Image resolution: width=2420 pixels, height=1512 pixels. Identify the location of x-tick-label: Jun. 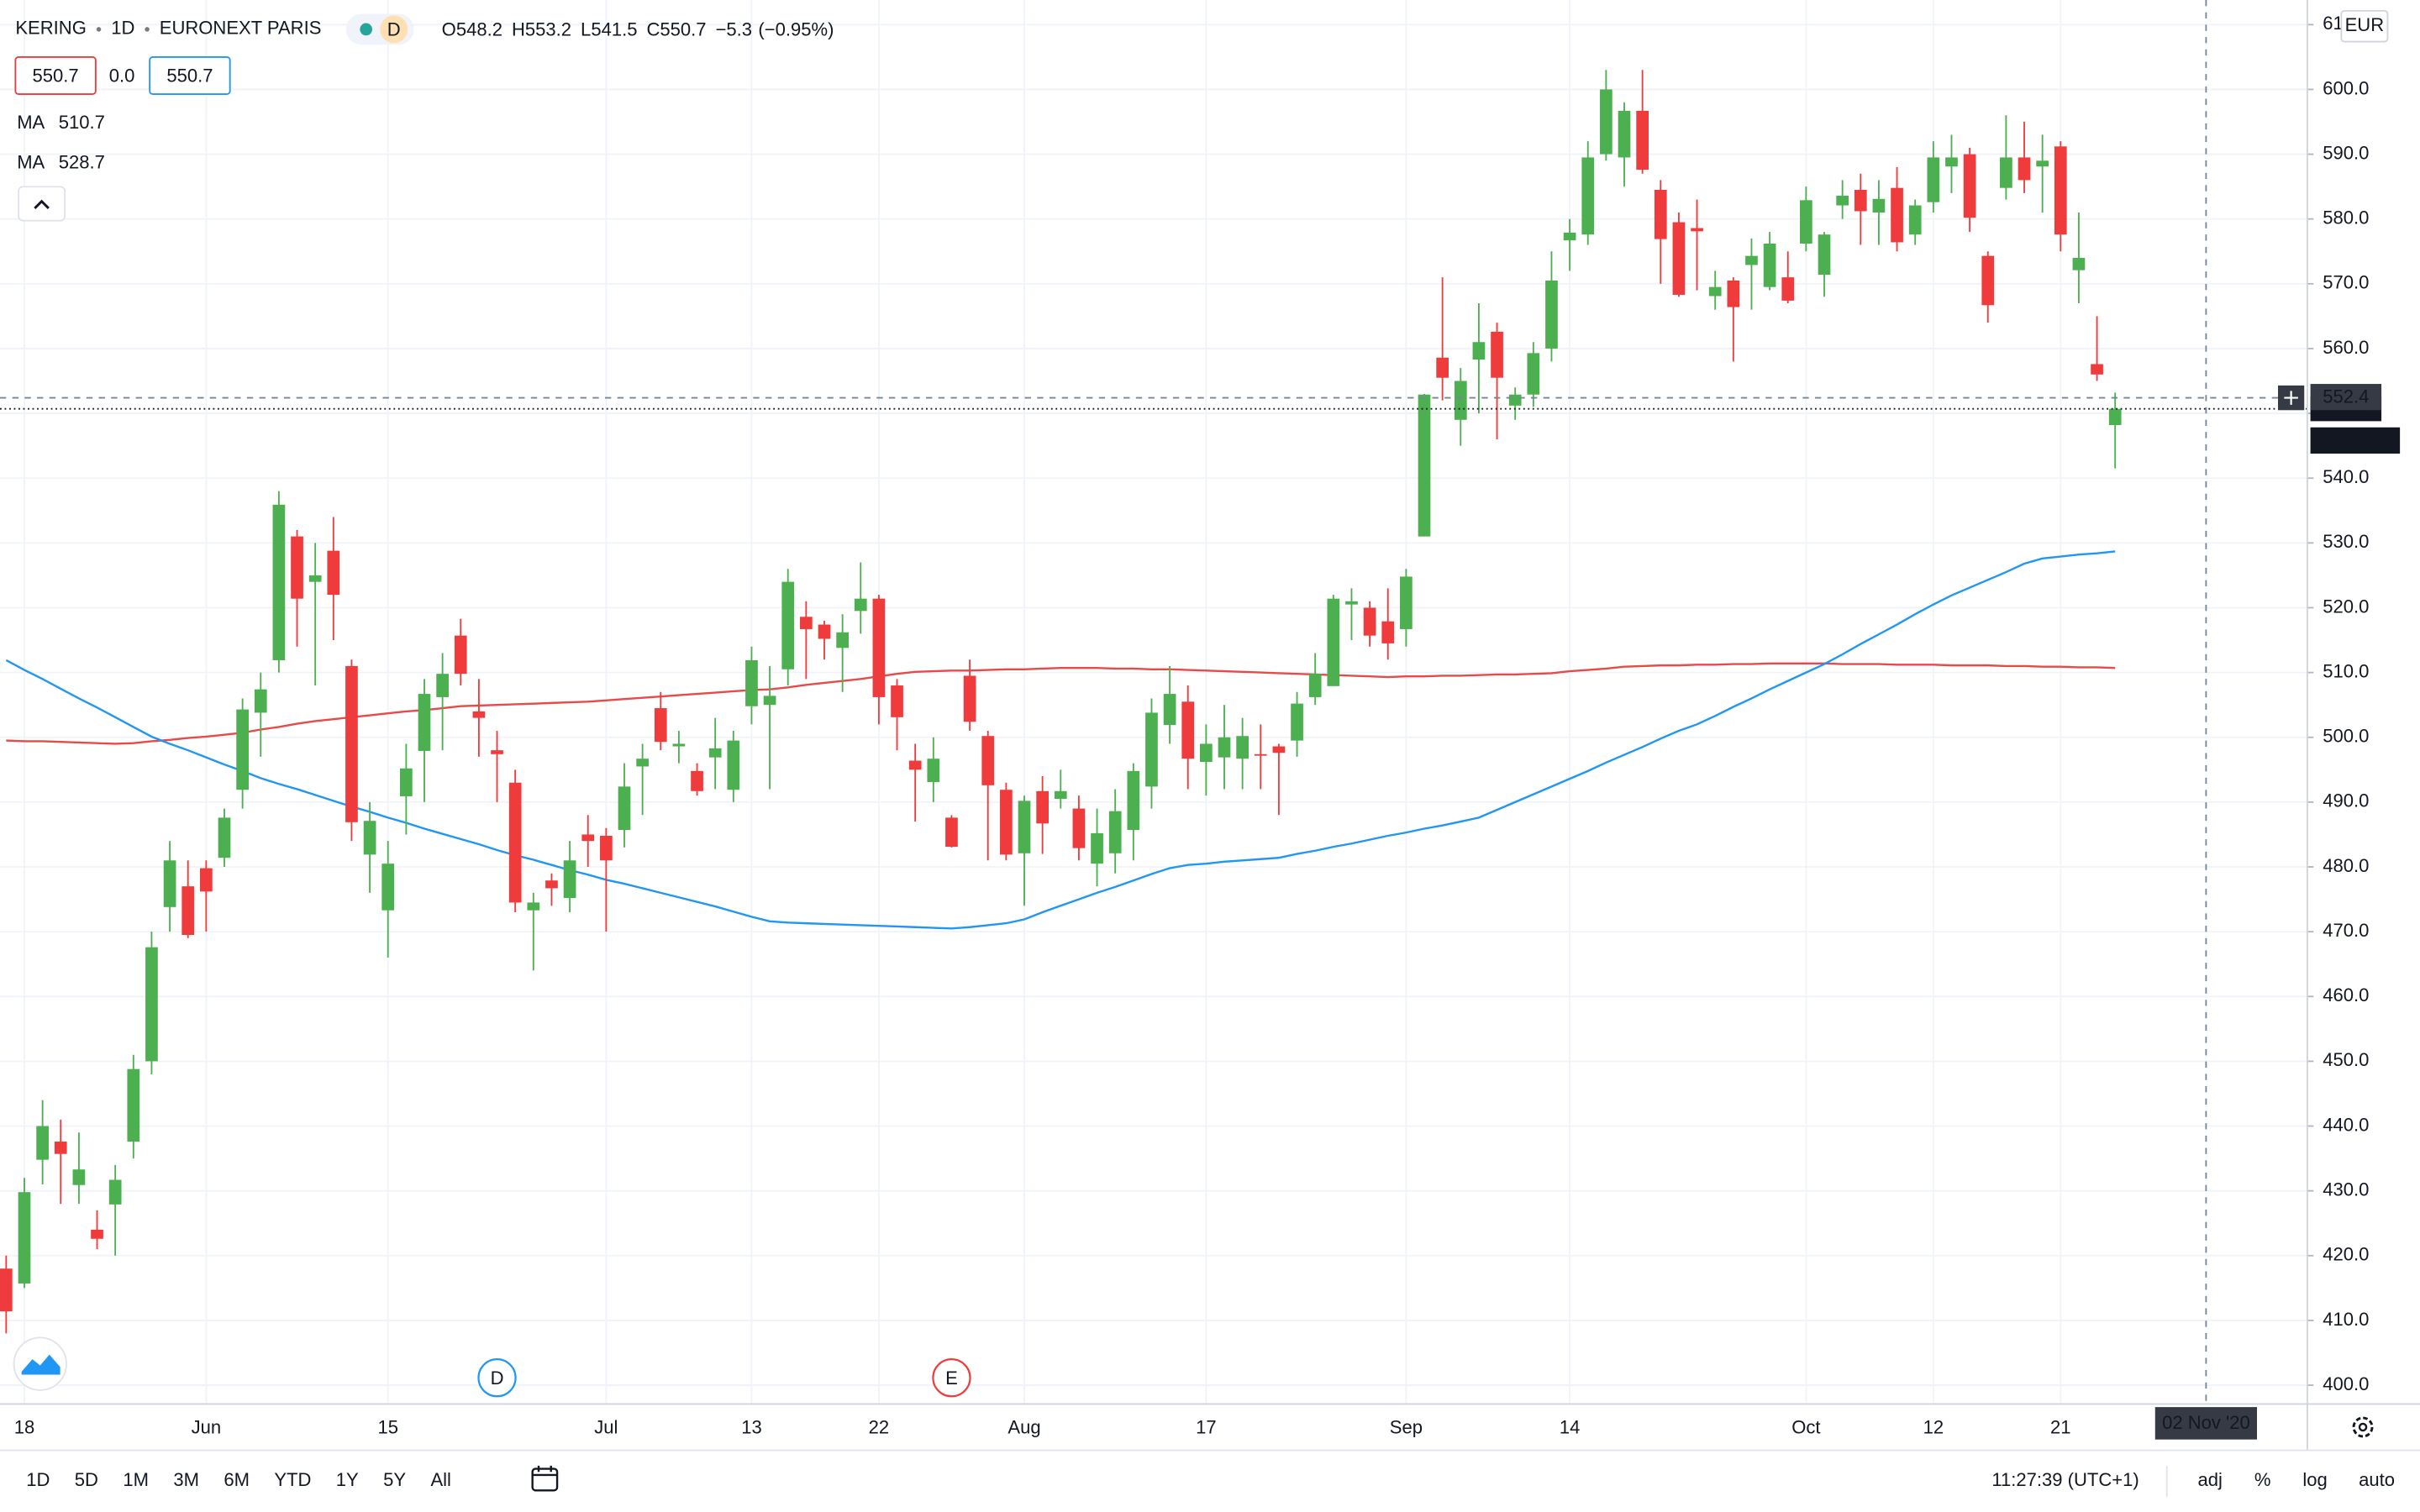
(207, 1427).